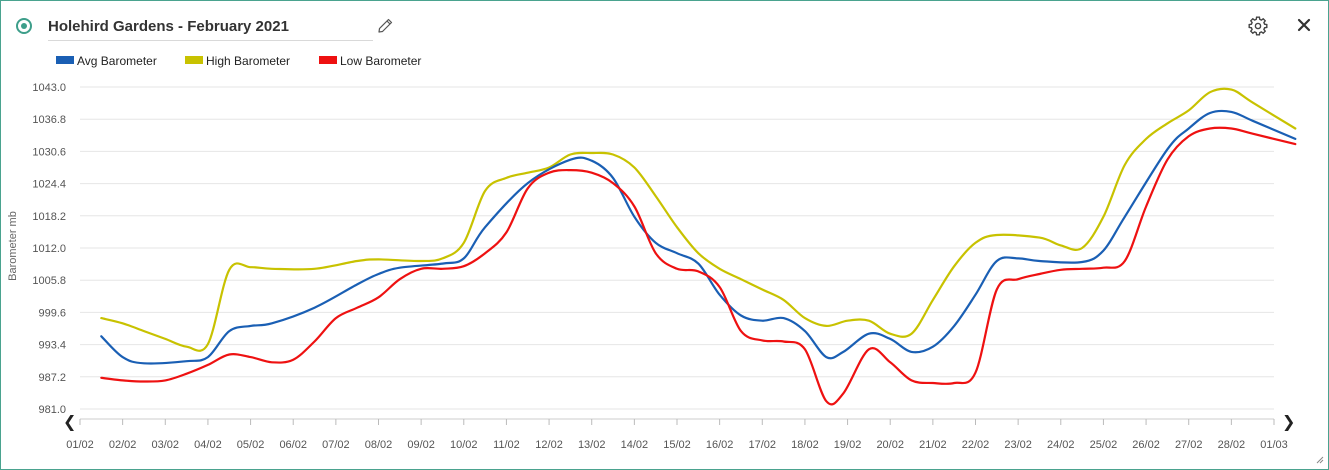  Describe the element at coordinates (635, 445) in the screenshot. I see `x-tick-label: 14/02` at that location.